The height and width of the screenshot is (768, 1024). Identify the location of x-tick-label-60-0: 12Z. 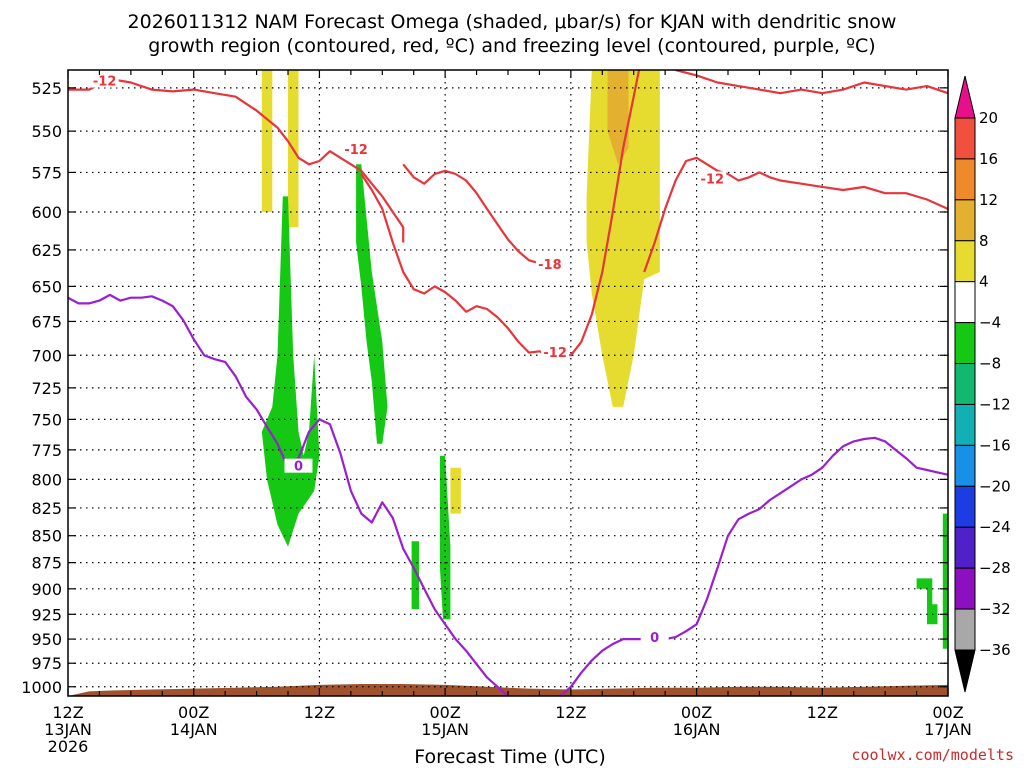
(570, 712).